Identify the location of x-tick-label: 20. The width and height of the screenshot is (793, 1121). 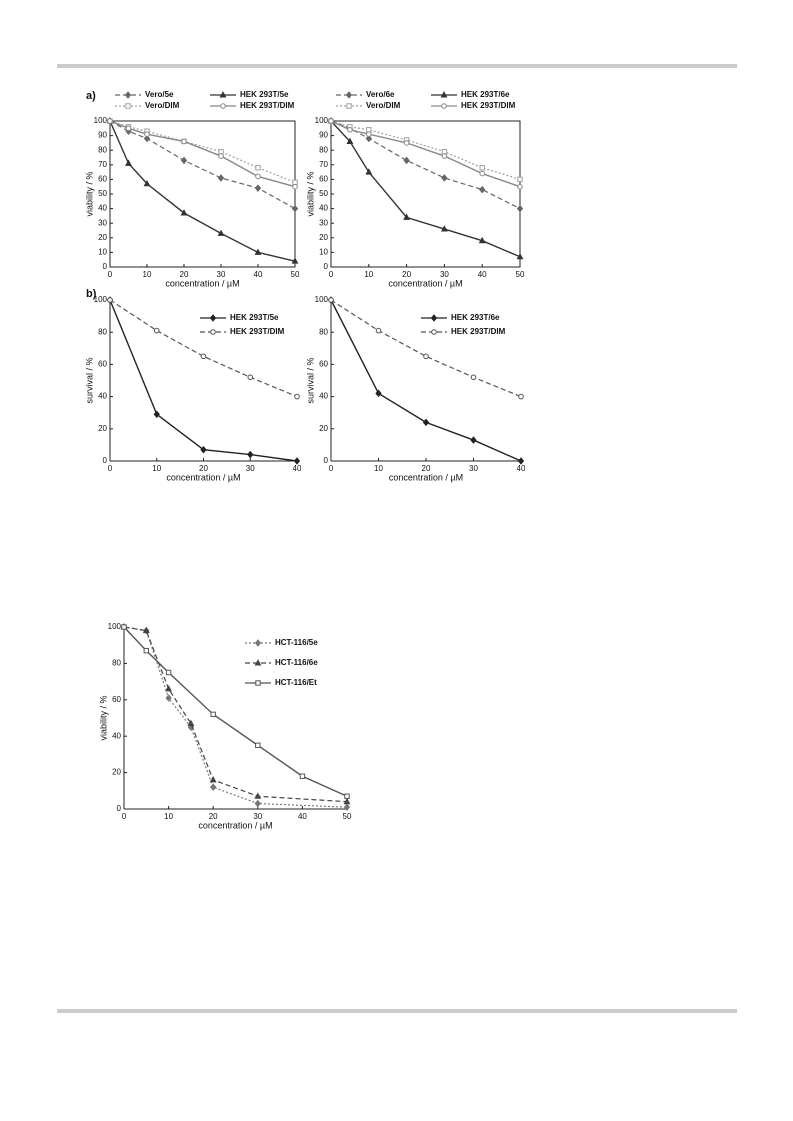
(426, 468).